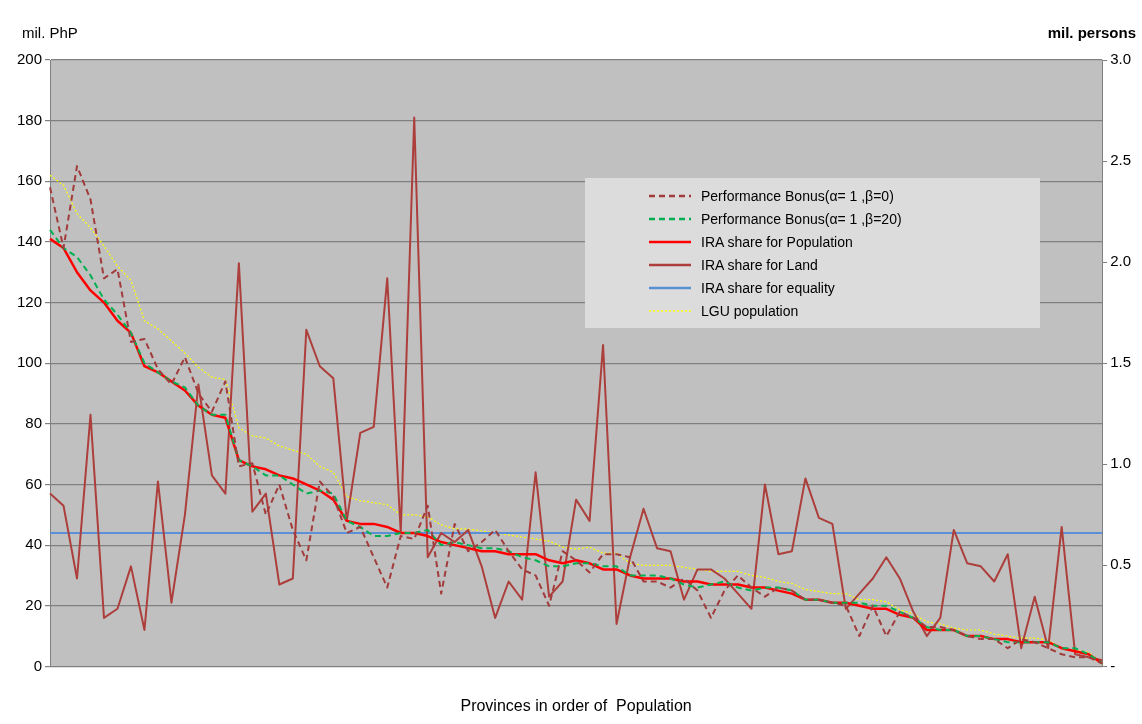 The height and width of the screenshot is (724, 1142). I want to click on y2-tick-label: 3.0, so click(1121, 59).